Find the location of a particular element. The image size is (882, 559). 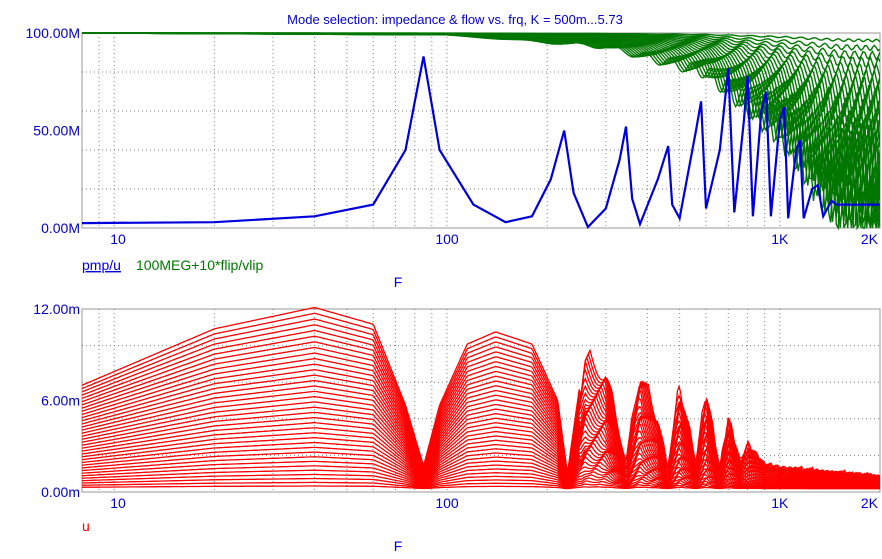

y-tick-label: 0.00m is located at coordinates (60, 492).